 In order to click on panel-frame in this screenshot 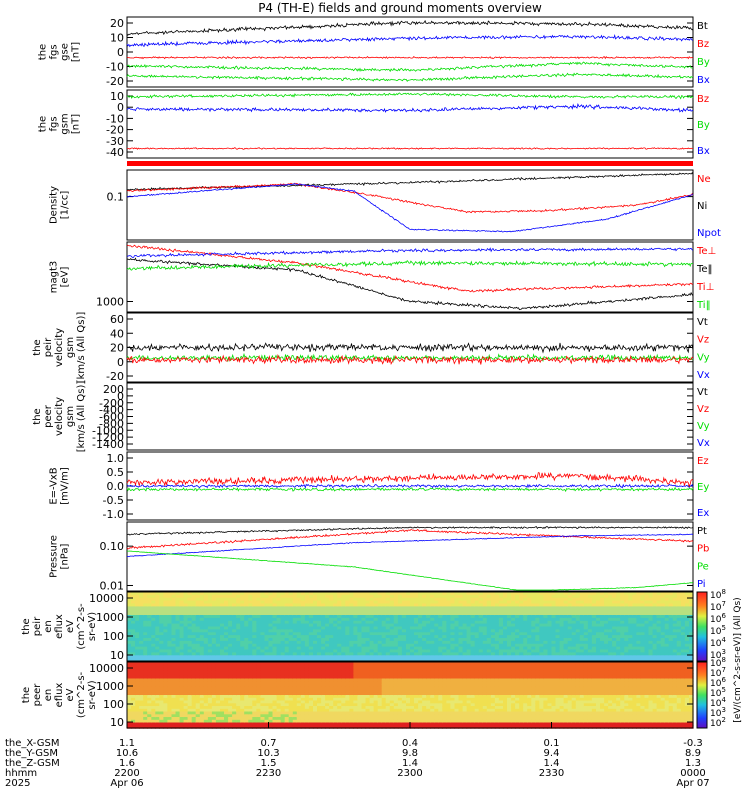, I will do `click(410, 52)`.